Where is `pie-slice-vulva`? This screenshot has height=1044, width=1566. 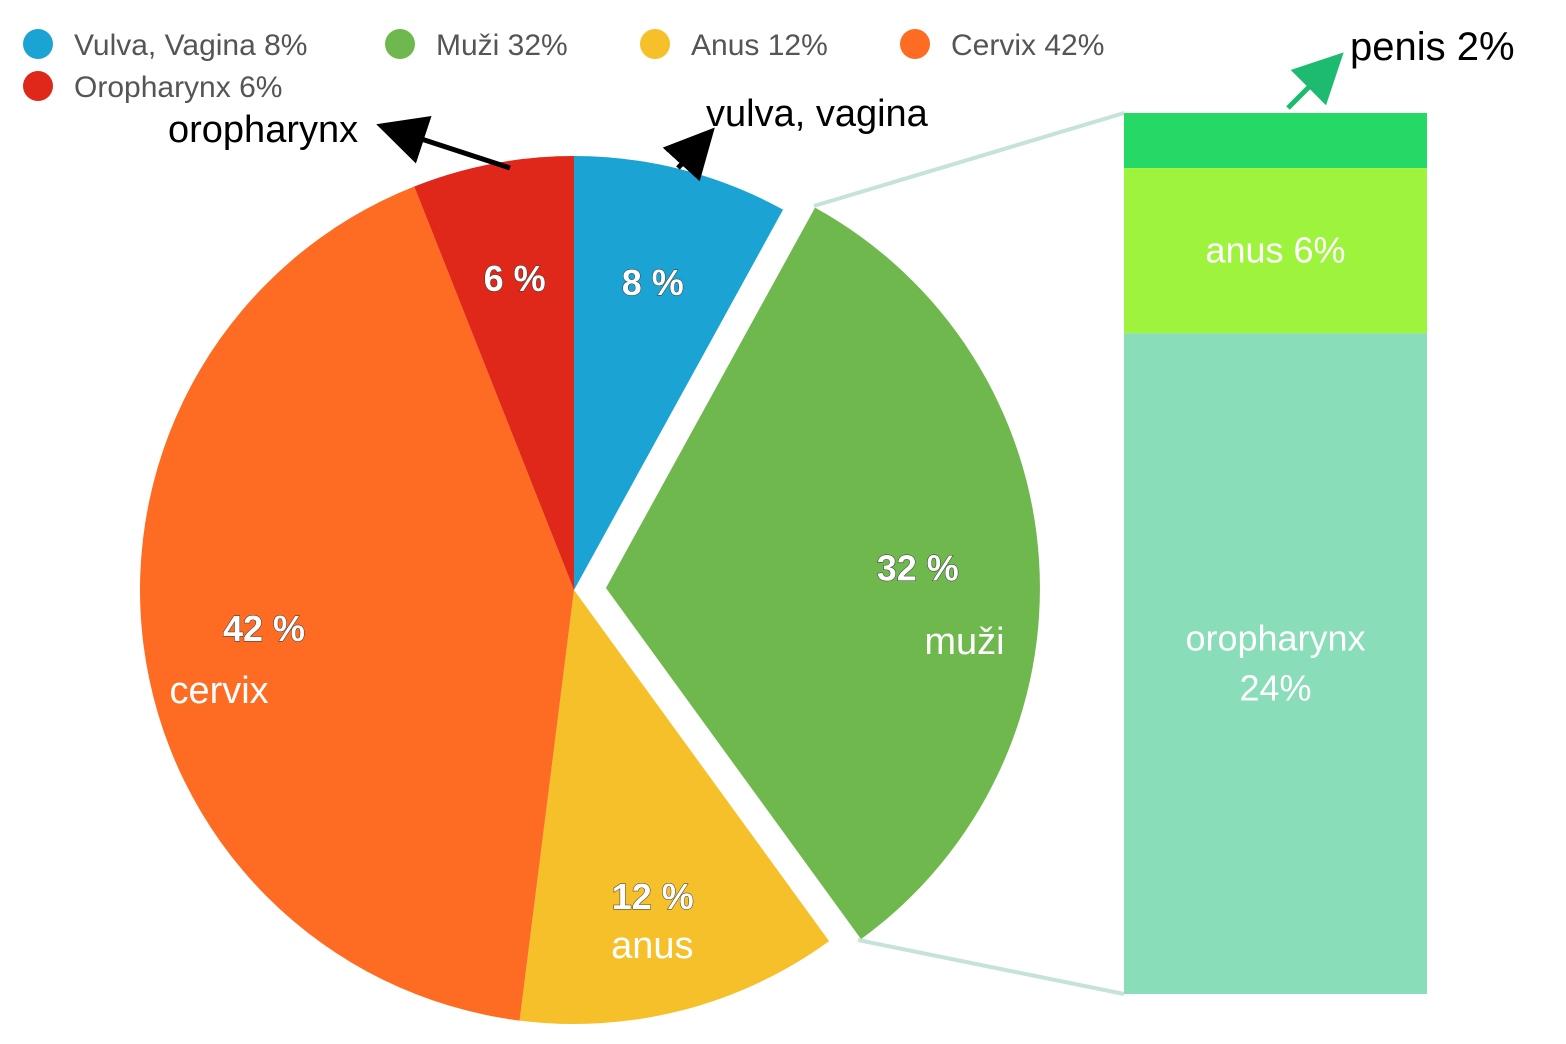 pie-slice-vulva is located at coordinates (679, 373).